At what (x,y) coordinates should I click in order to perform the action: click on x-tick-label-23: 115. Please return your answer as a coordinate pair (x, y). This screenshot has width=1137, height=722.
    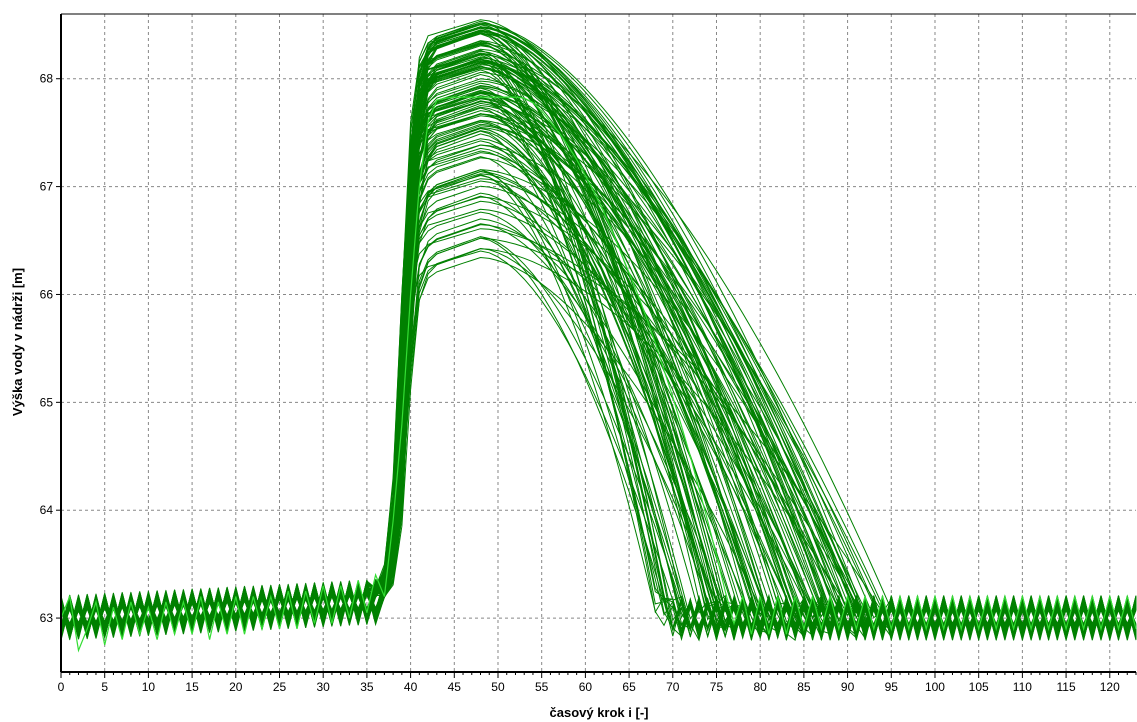
    Looking at the image, I should click on (1066, 687).